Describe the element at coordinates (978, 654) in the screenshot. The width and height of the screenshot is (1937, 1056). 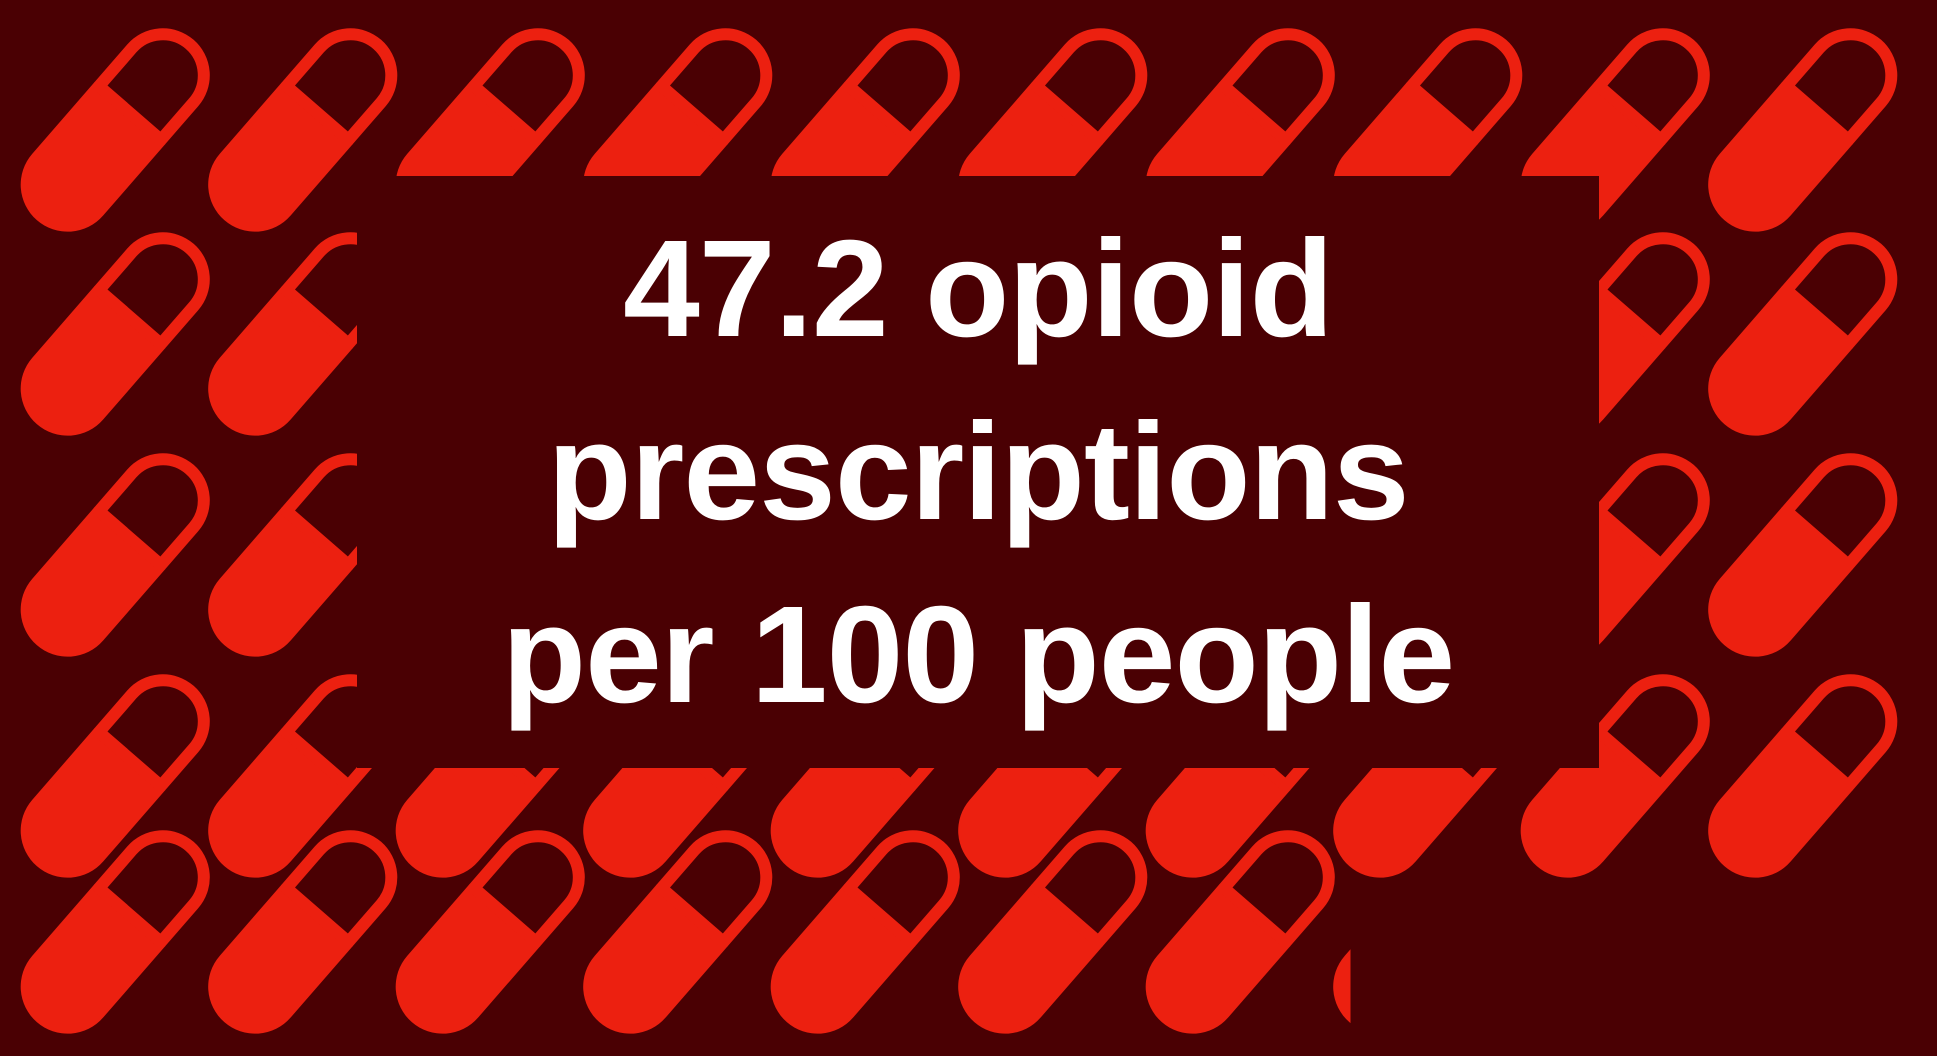
I see `headline-line-3: per 100 people` at that location.